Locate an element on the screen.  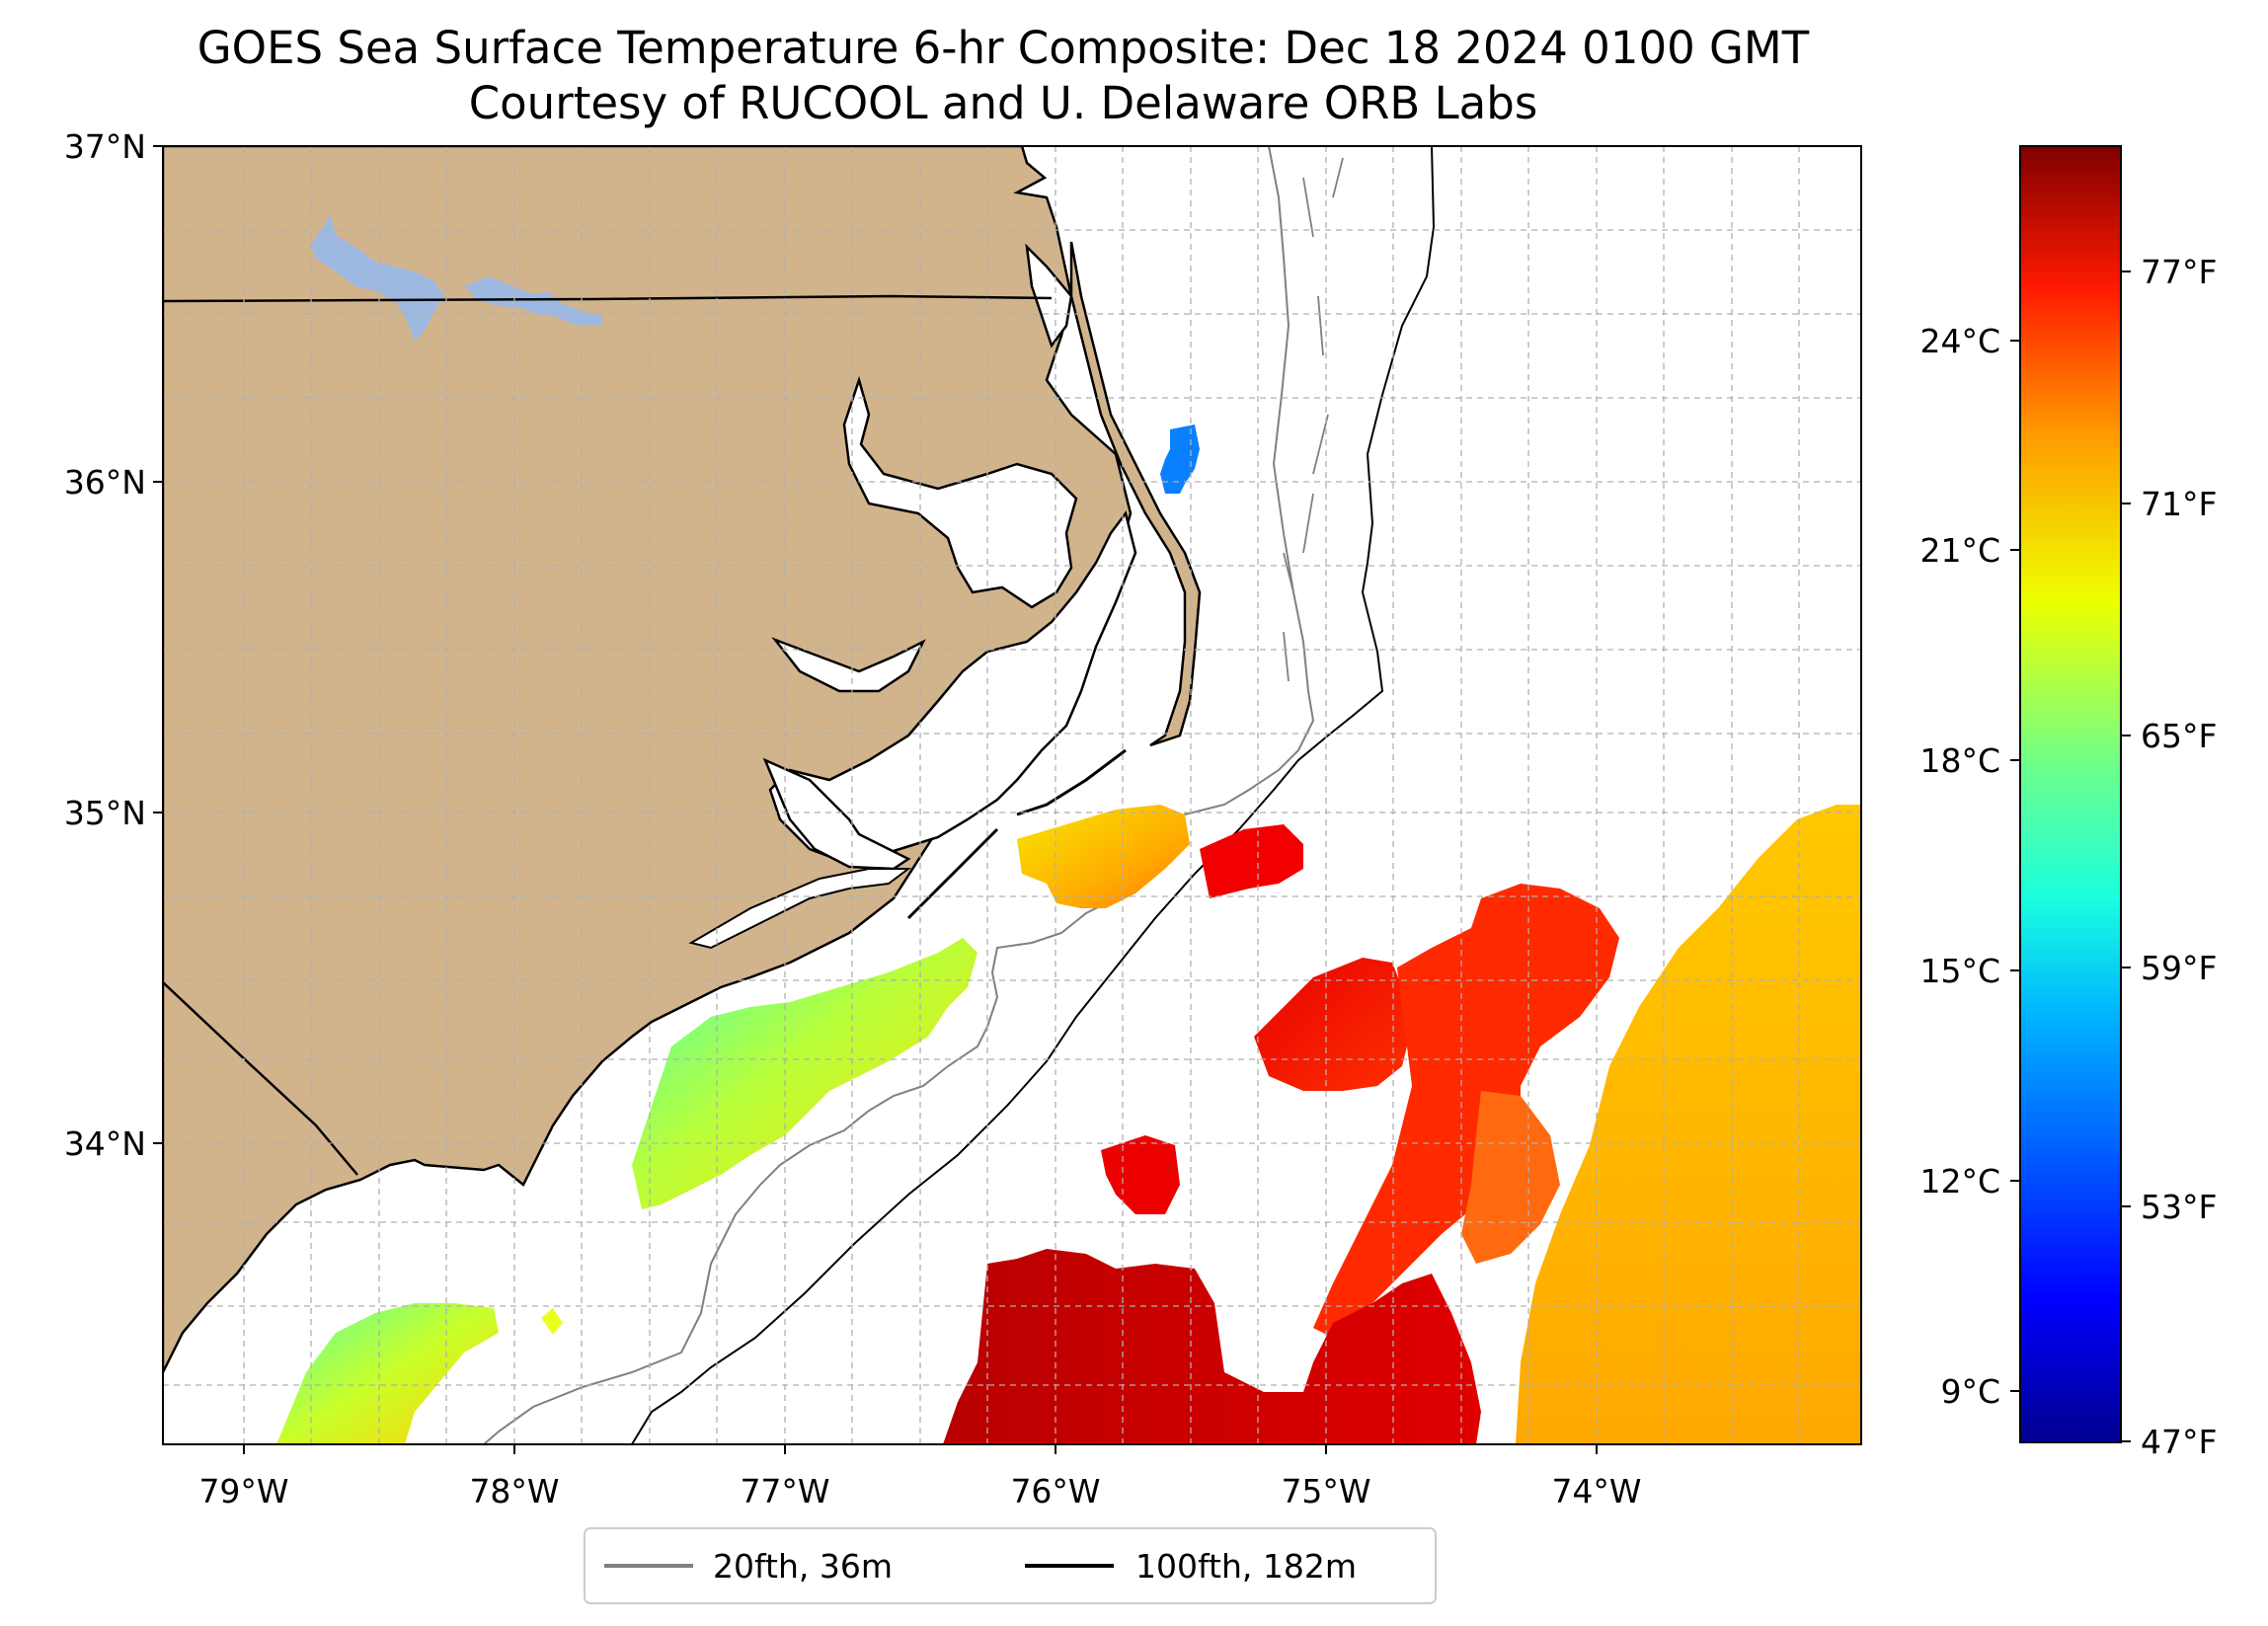
outer-banks is located at coordinates (1135, 494).